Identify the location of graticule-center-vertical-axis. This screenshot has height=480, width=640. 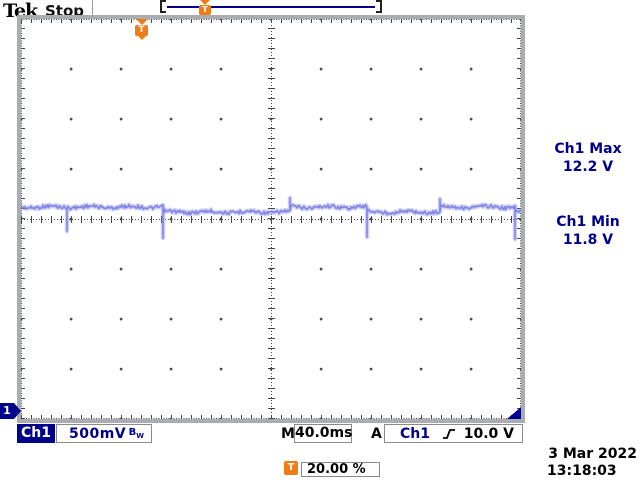
(271, 219).